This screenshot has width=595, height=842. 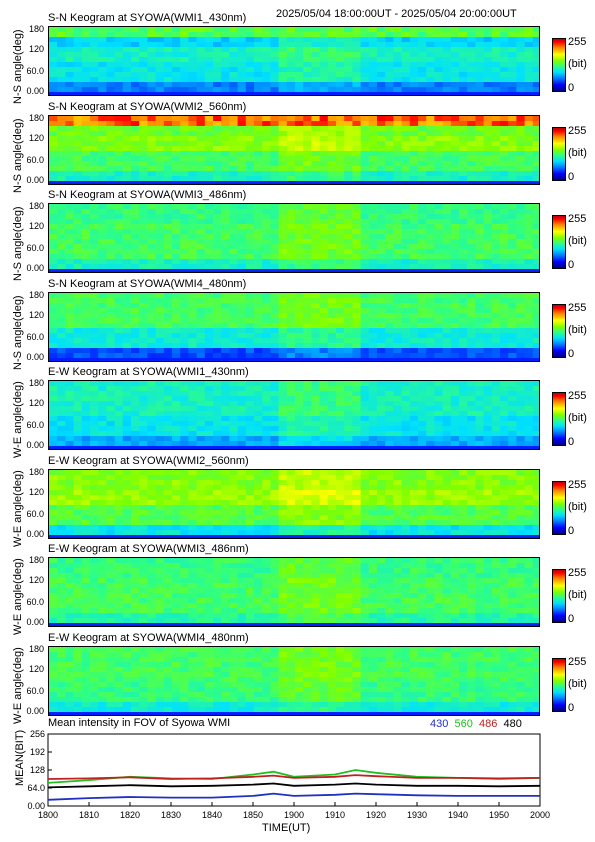 I want to click on x-tick-label: 1910, so click(x=335, y=815).